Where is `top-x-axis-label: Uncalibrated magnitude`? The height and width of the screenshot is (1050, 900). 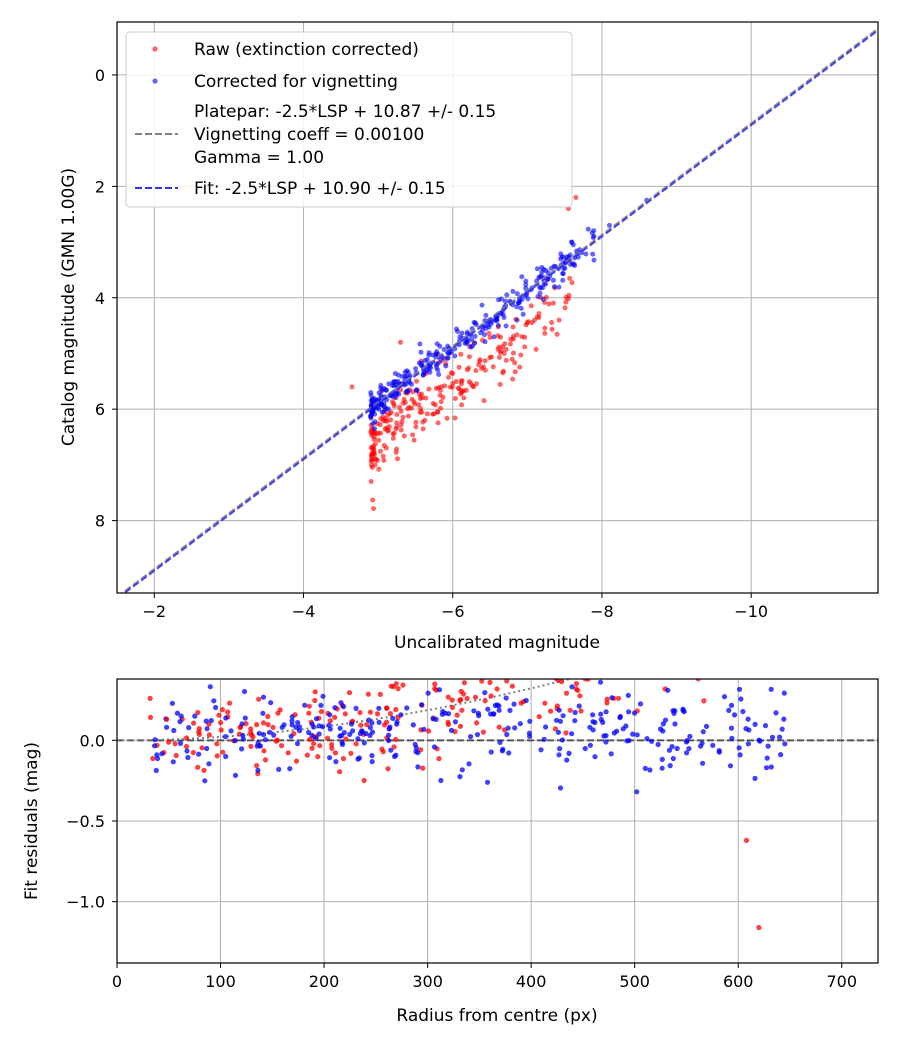 top-x-axis-label: Uncalibrated magnitude is located at coordinates (497, 643).